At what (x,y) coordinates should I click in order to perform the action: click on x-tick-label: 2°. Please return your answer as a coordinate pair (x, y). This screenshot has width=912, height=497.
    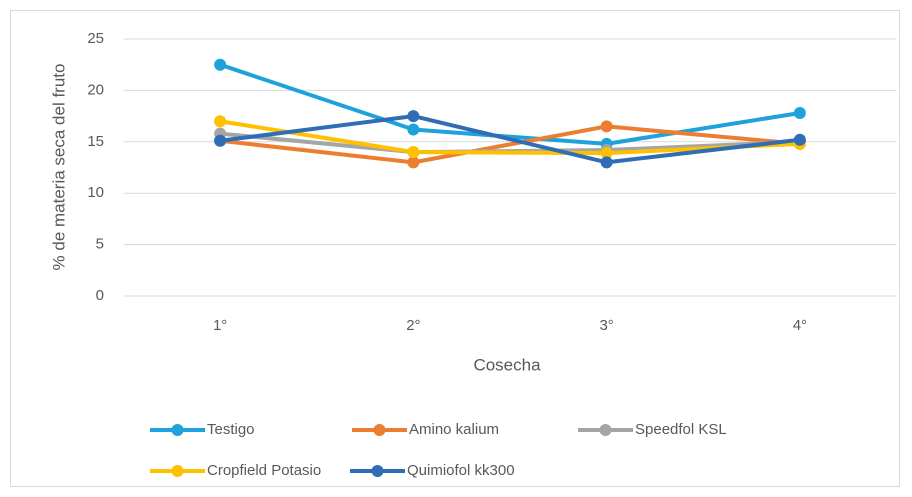
    Looking at the image, I should click on (413, 325).